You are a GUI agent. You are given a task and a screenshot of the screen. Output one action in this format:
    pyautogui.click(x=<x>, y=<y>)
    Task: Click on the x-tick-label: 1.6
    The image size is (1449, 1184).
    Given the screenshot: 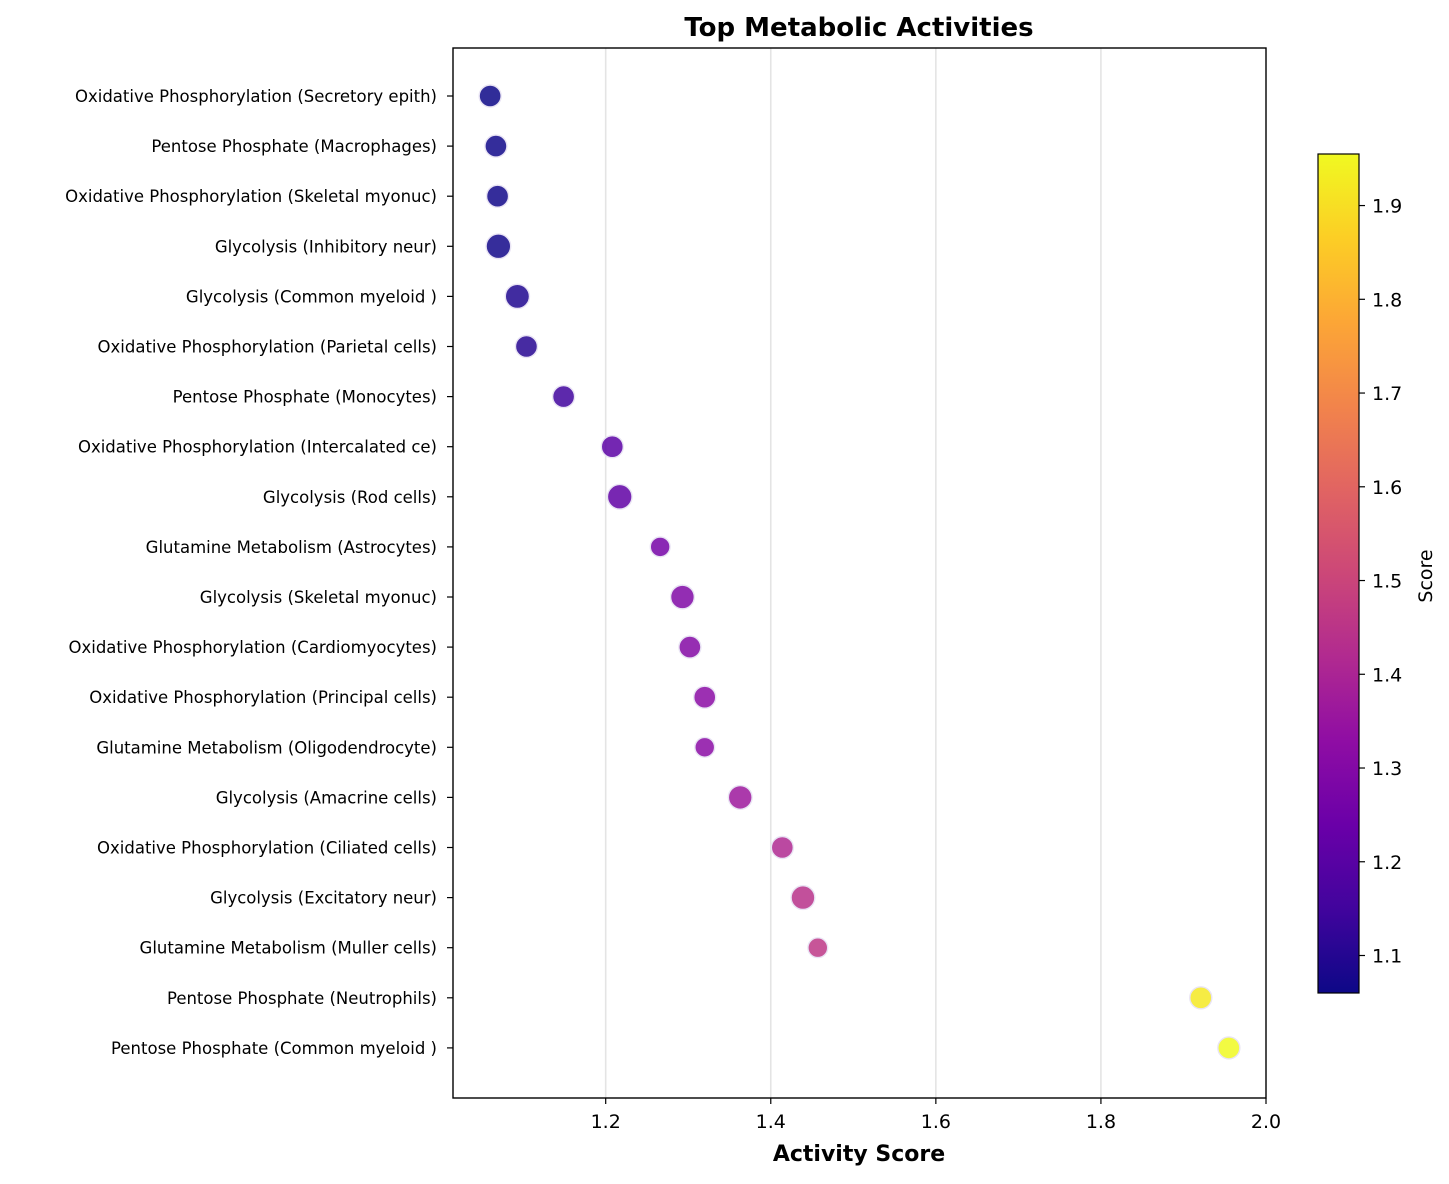 What is the action you would take?
    pyautogui.click(x=936, y=1122)
    